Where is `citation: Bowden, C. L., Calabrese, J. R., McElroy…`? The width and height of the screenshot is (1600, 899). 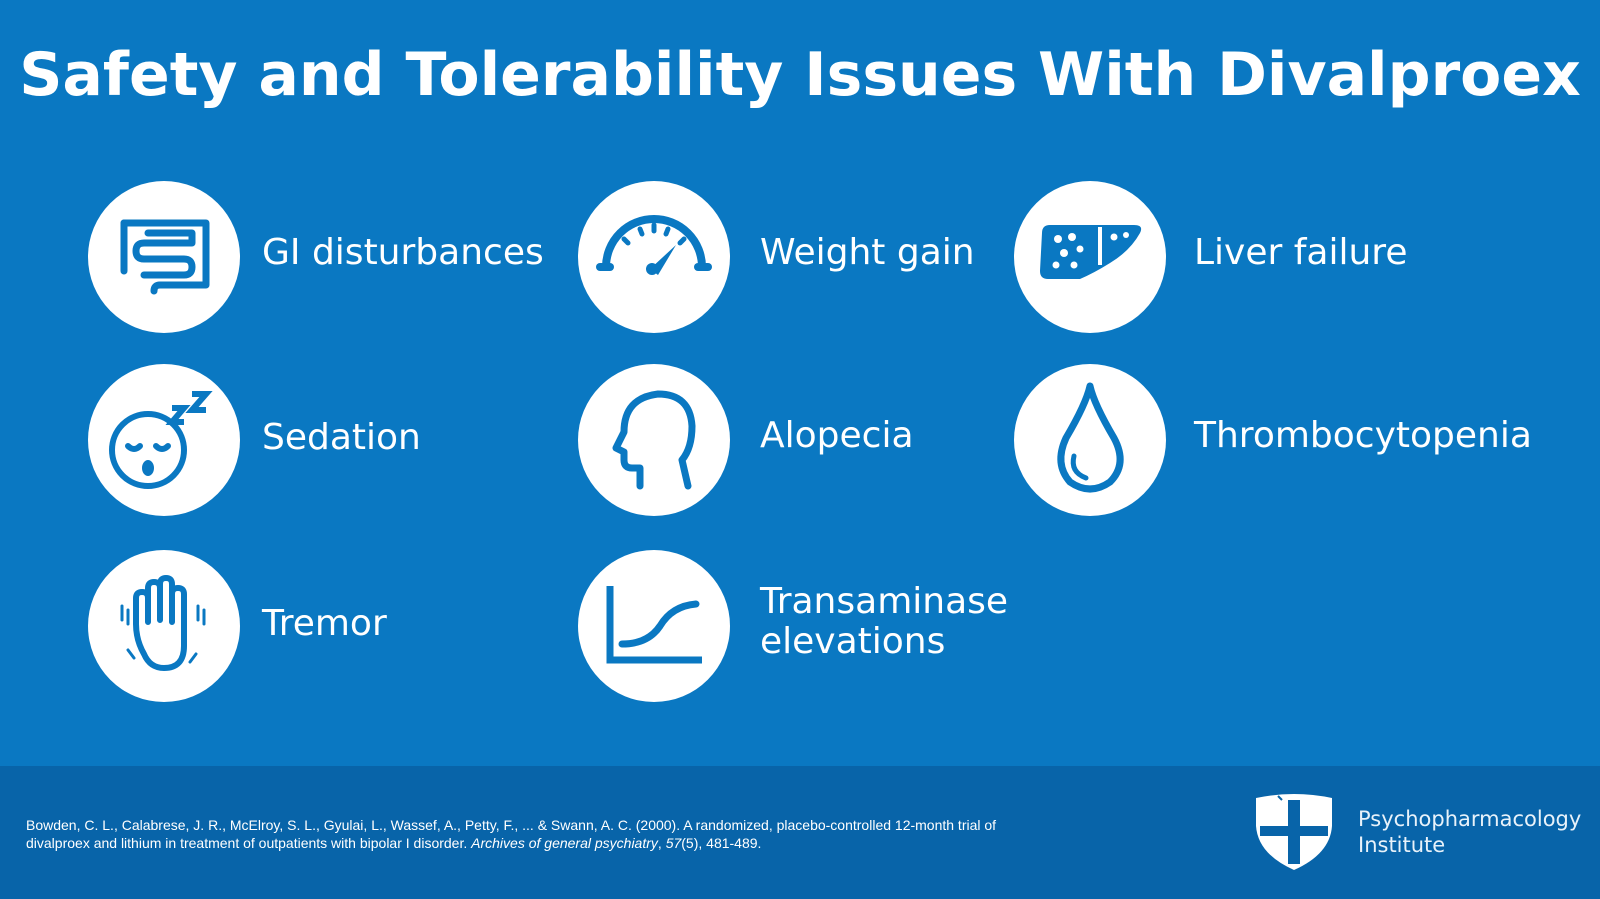
citation: Bowden, C. L., Calabrese, J. R., McElroy… is located at coordinates (516, 834).